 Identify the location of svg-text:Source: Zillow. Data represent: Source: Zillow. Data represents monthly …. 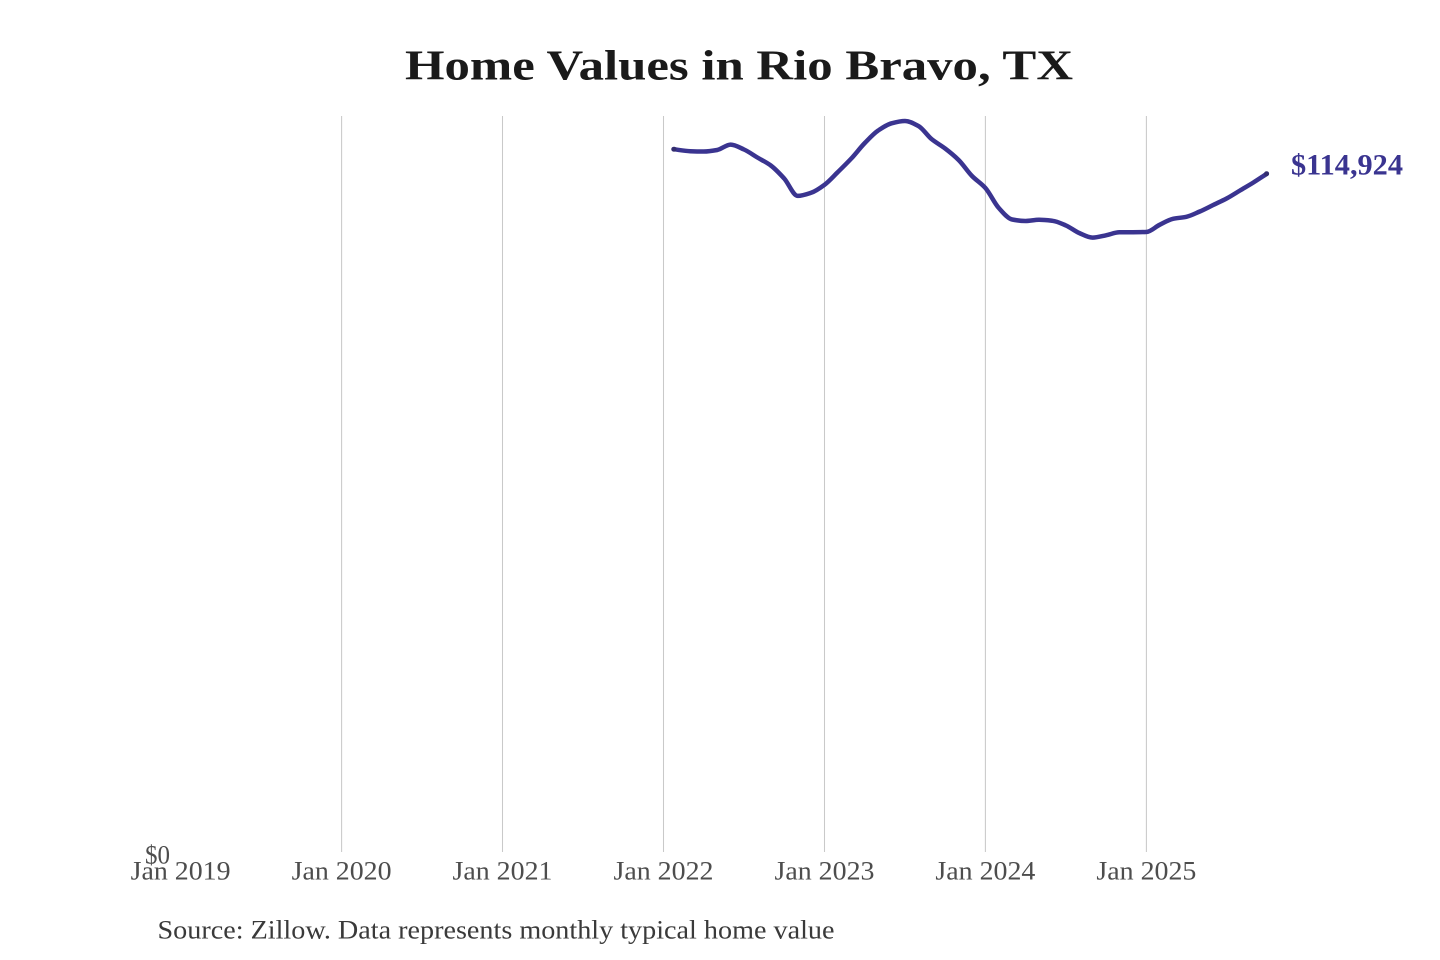
(496, 930).